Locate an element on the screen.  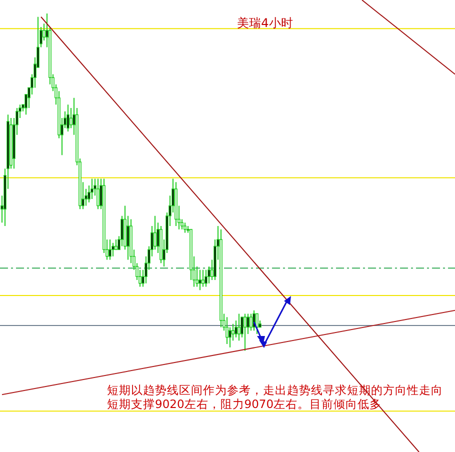
chart-title: 美瑞4小时 is located at coordinates (265, 23).